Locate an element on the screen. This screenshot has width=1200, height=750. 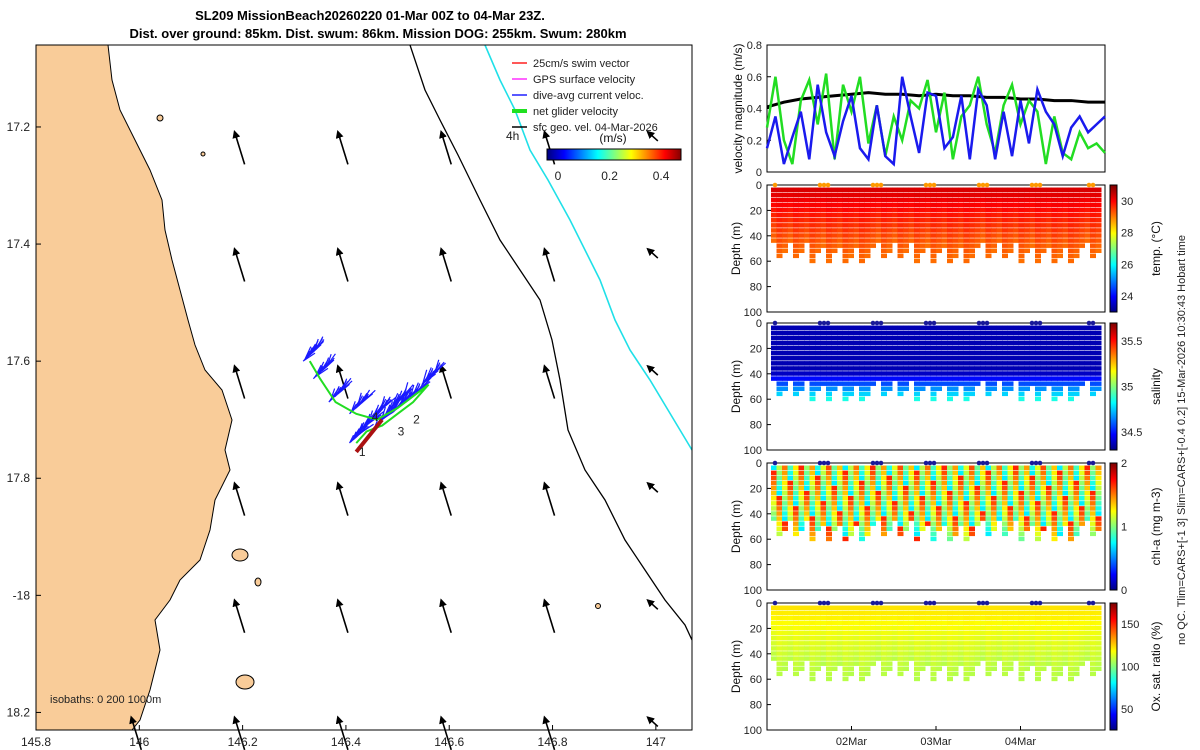
geo-velocity-arrow is located at coordinates (239, 498).